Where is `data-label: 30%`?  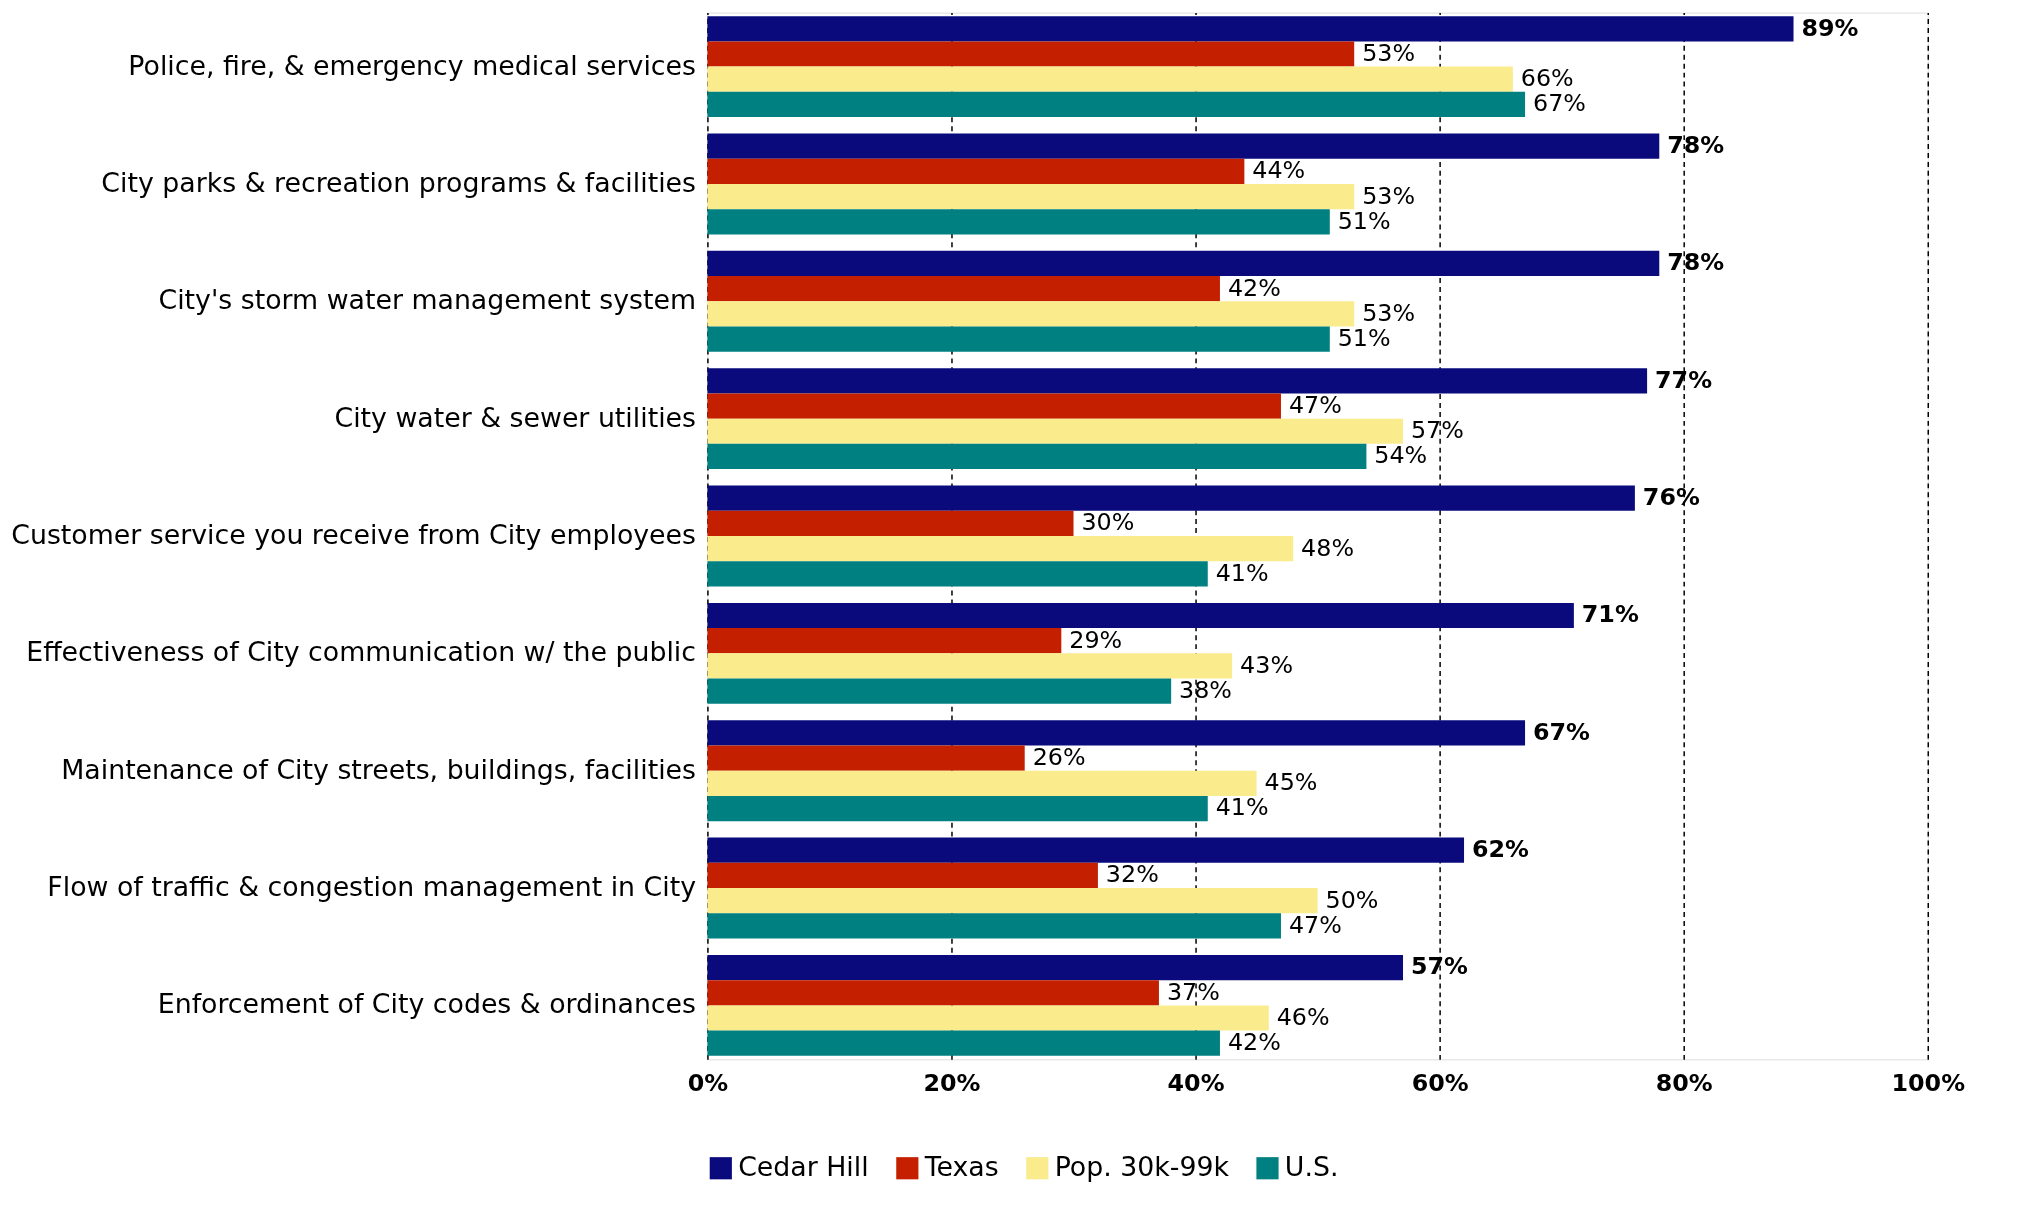 data-label: 30% is located at coordinates (1108, 522).